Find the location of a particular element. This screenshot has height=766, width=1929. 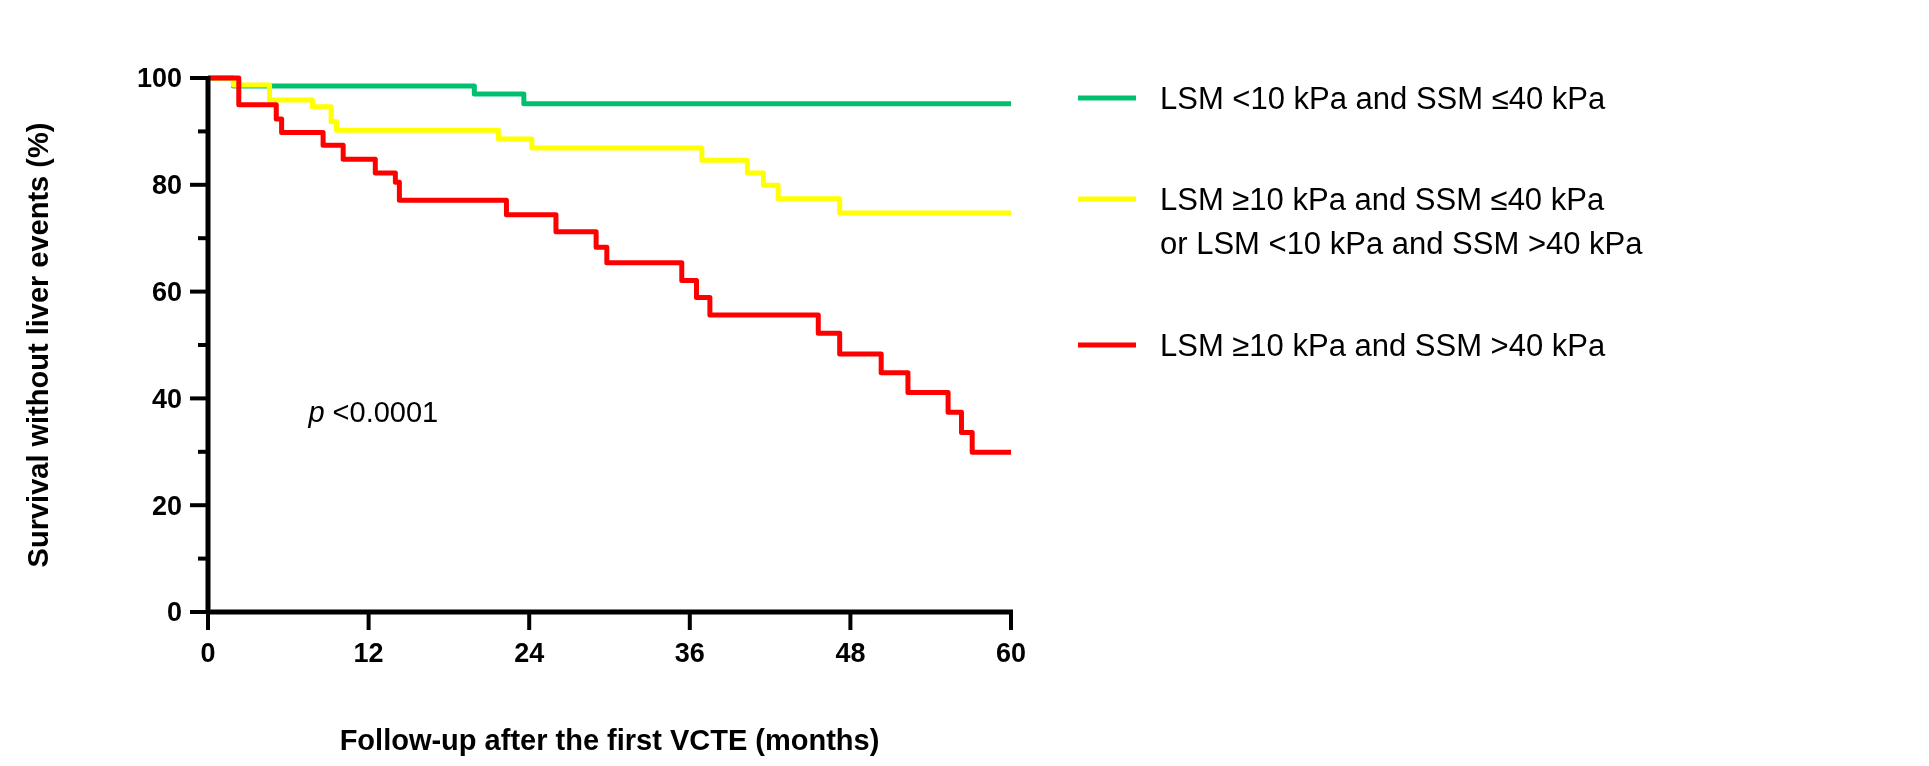

y-tick-label: 20 is located at coordinates (166, 505).